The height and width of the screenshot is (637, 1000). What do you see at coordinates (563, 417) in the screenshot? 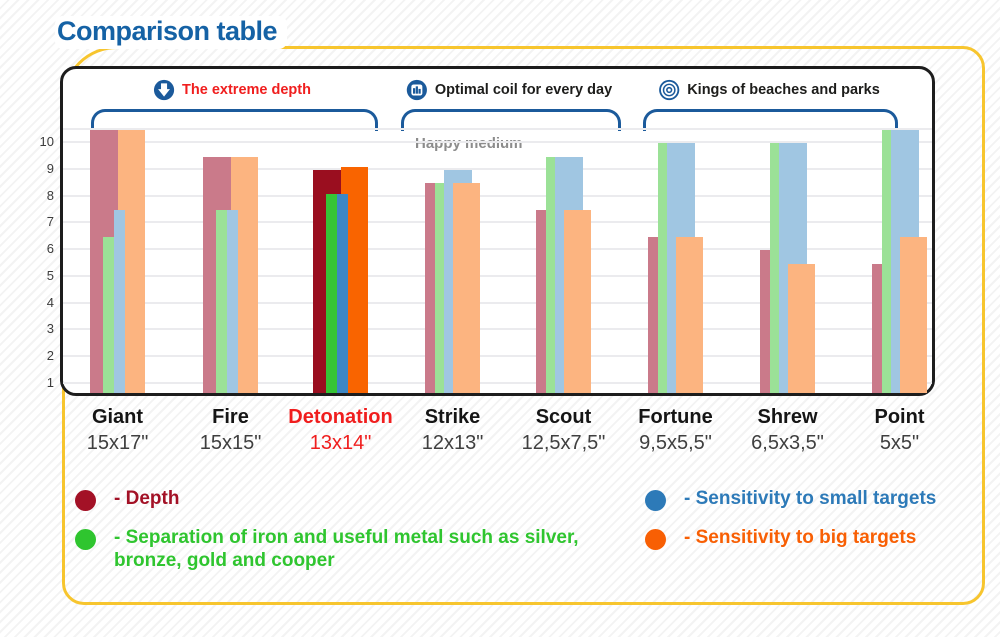
I see `product-name: Scout` at bounding box center [563, 417].